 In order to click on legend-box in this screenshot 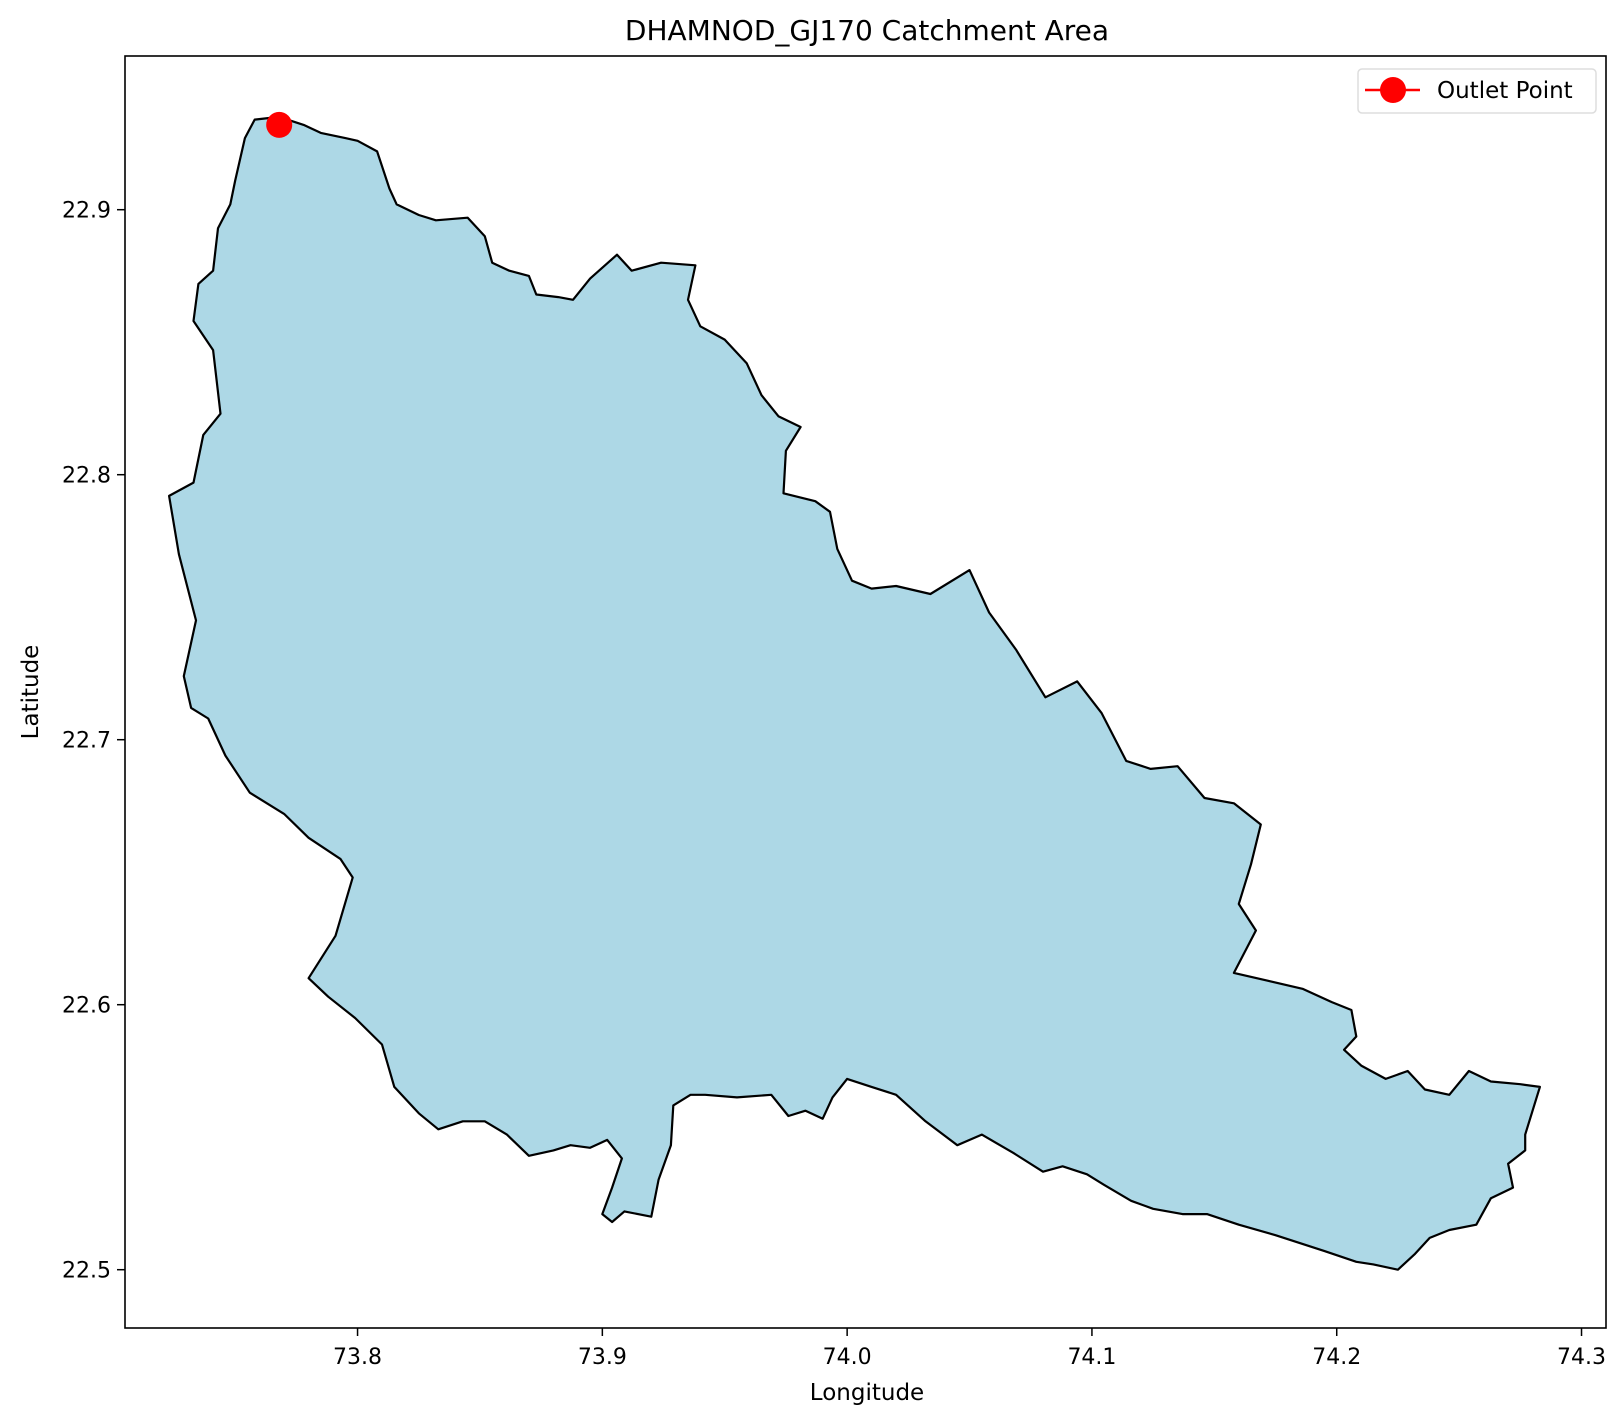, I will do `click(1477, 91)`.